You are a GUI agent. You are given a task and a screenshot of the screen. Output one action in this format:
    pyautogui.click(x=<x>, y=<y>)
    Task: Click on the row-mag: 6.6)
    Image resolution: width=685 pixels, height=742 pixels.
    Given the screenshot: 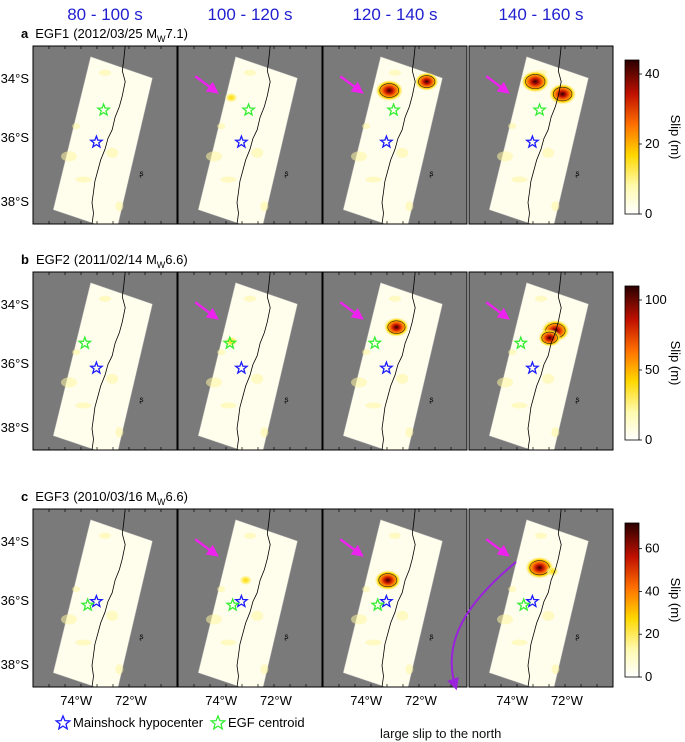 What is the action you would take?
    pyautogui.click(x=177, y=496)
    